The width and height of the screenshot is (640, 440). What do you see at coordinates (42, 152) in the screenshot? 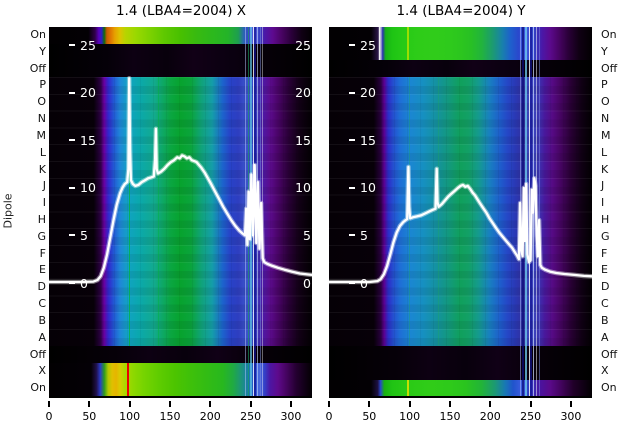
I see `dipole-row-label: L` at bounding box center [42, 152].